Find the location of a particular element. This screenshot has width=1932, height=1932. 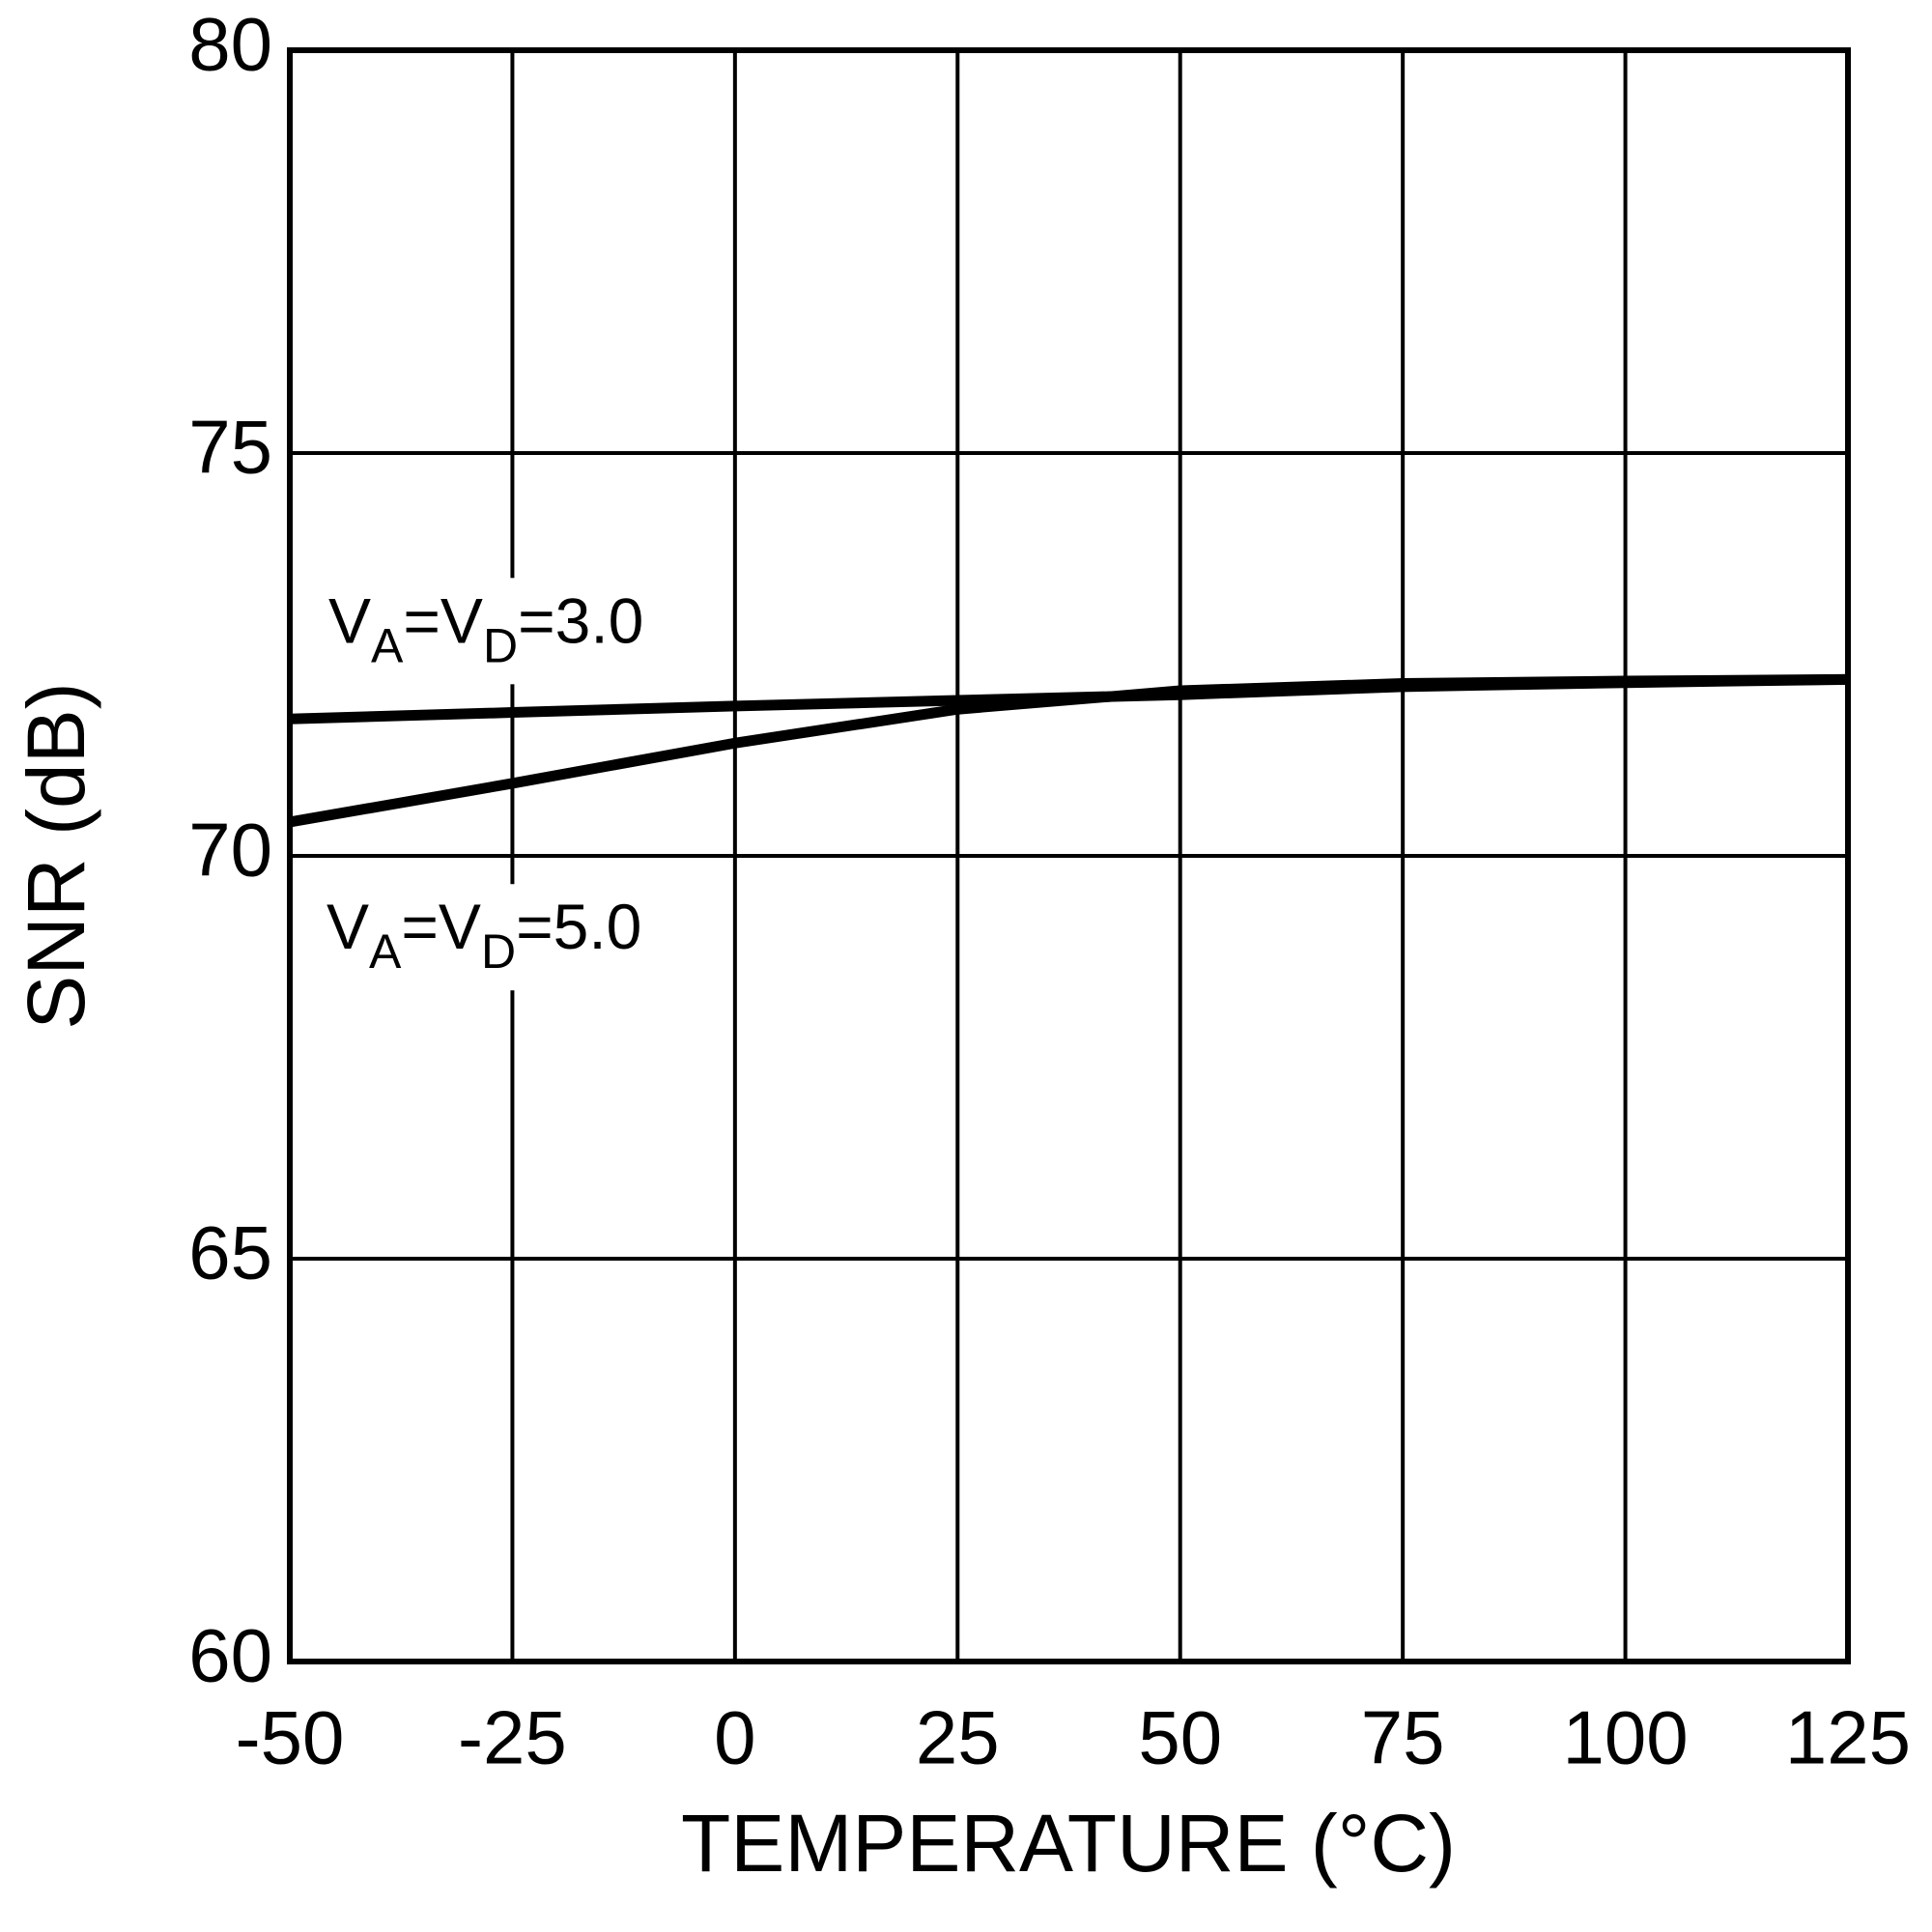

y-axis-title: SNR (dB) is located at coordinates (56, 855).